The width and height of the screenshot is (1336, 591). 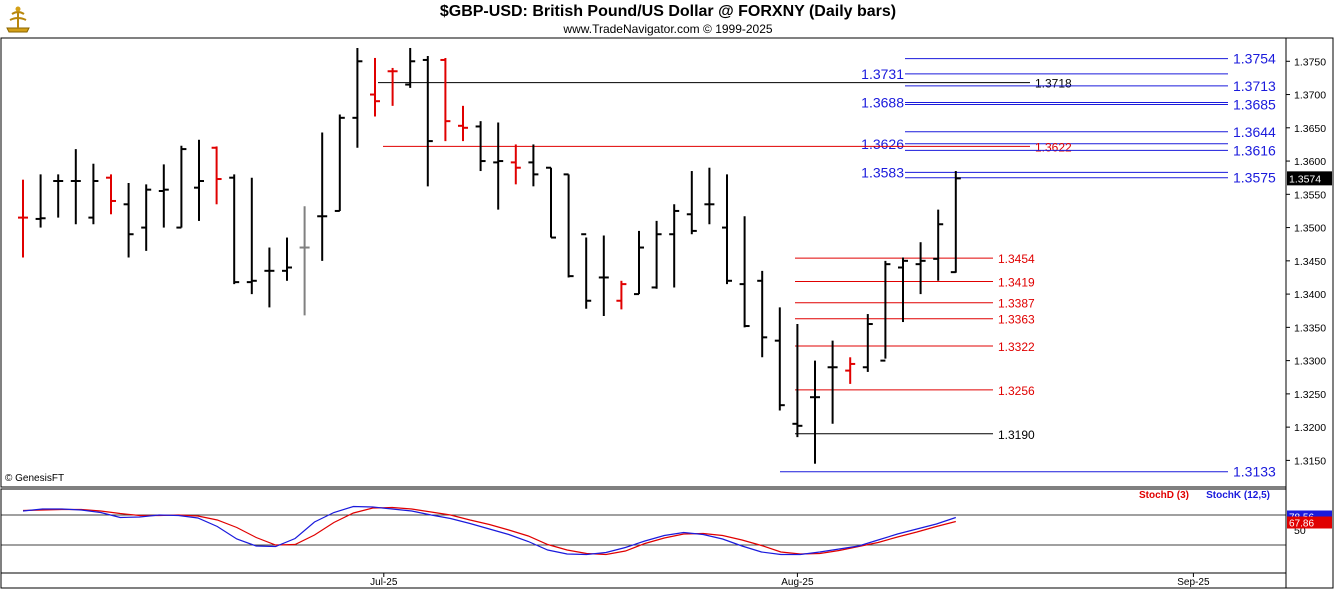 What do you see at coordinates (1310, 195) in the screenshot?
I see `y-tick-label: 1.3550` at bounding box center [1310, 195].